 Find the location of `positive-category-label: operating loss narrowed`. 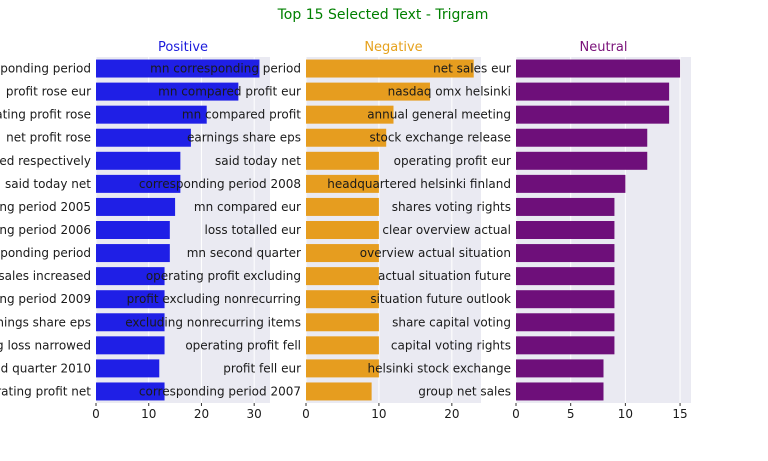

positive-category-label: operating loss narrowed is located at coordinates (45, 345).